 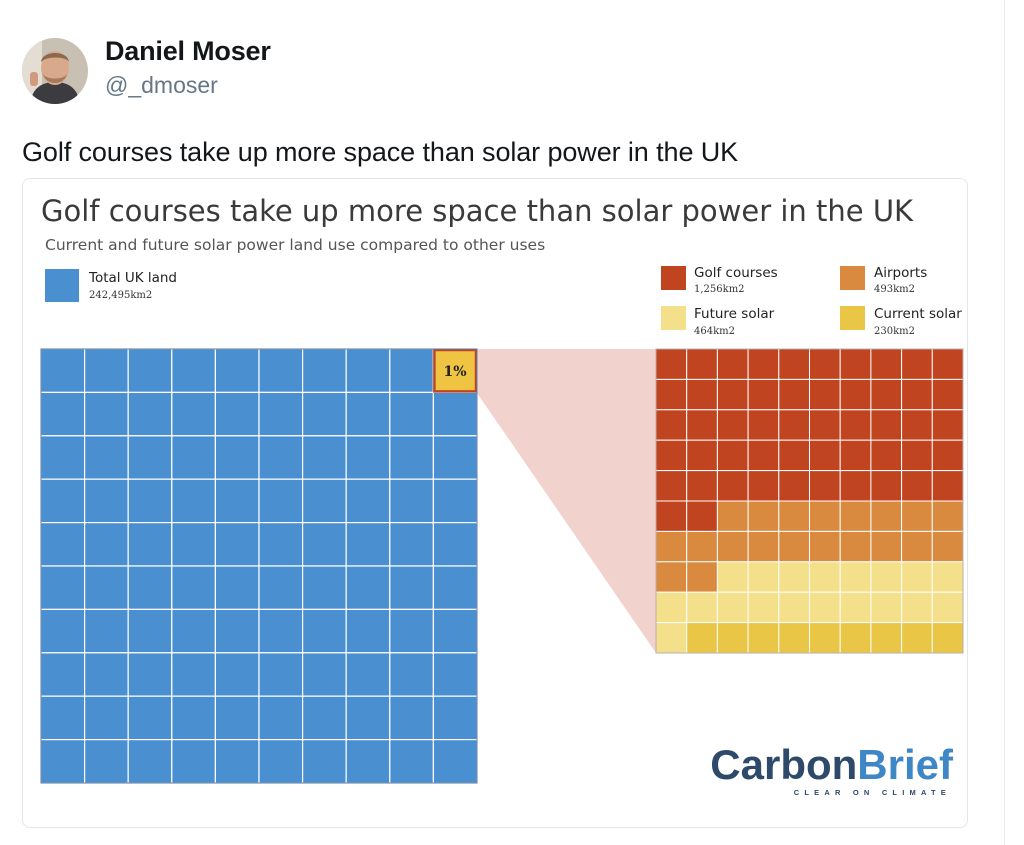 What do you see at coordinates (566, 501) in the screenshot?
I see `zoom-connector` at bounding box center [566, 501].